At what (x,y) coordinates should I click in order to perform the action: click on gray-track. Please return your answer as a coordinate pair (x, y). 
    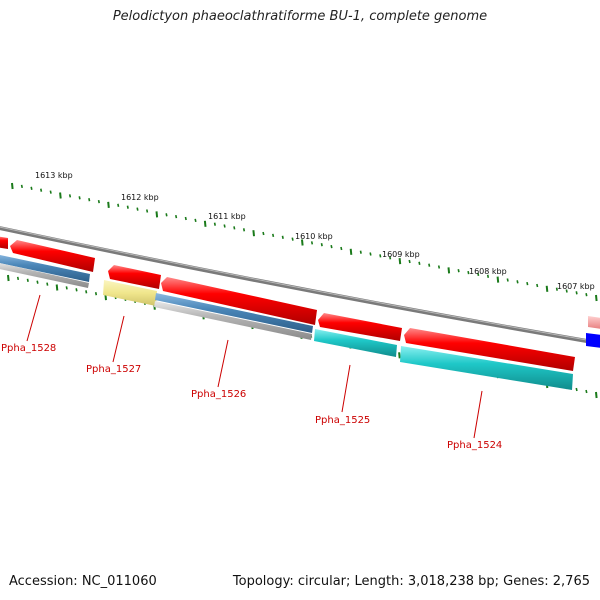
    Looking at the image, I should click on (156, 301).